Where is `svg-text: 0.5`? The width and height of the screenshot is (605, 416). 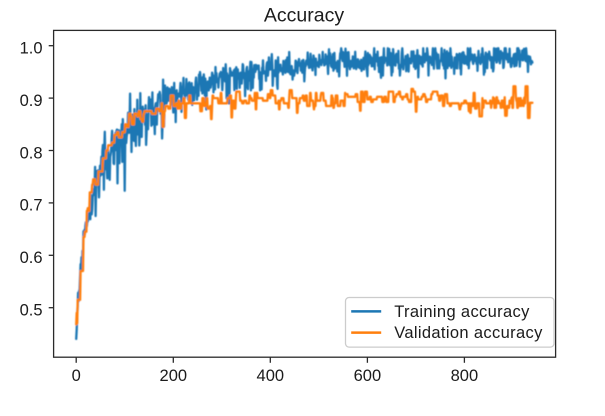 svg-text: 0.5 is located at coordinates (31, 311).